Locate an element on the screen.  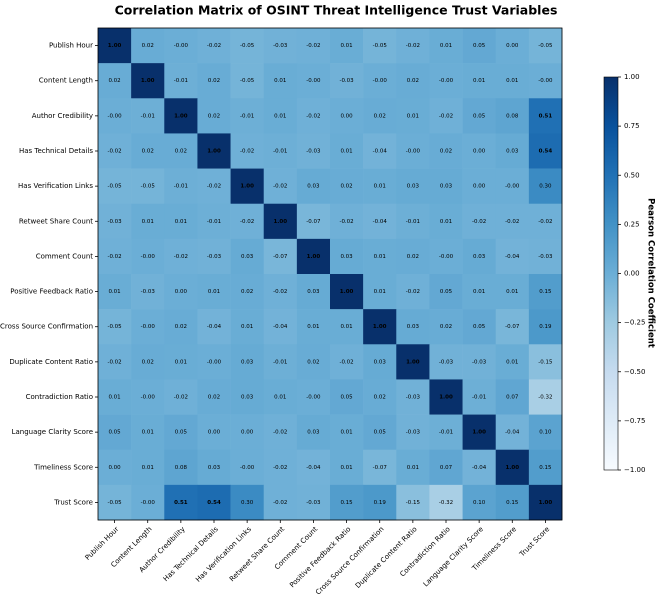
y-tick-label: Timeliness Score is located at coordinates (63, 467).